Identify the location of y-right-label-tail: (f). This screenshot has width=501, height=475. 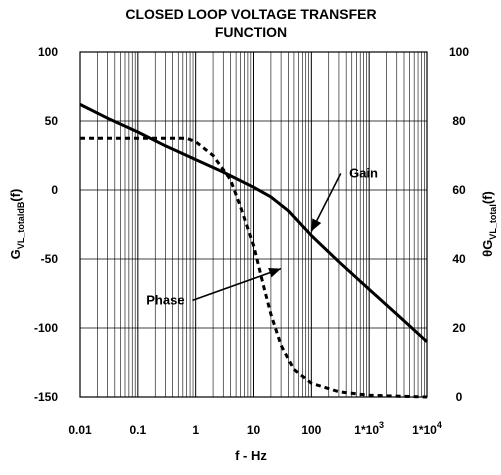
(487, 197).